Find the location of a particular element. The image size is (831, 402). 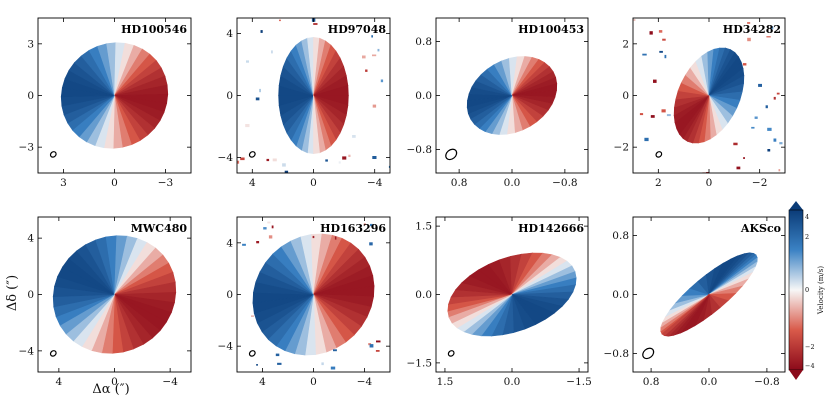

y-tick-label: −2 is located at coordinates (621, 148).